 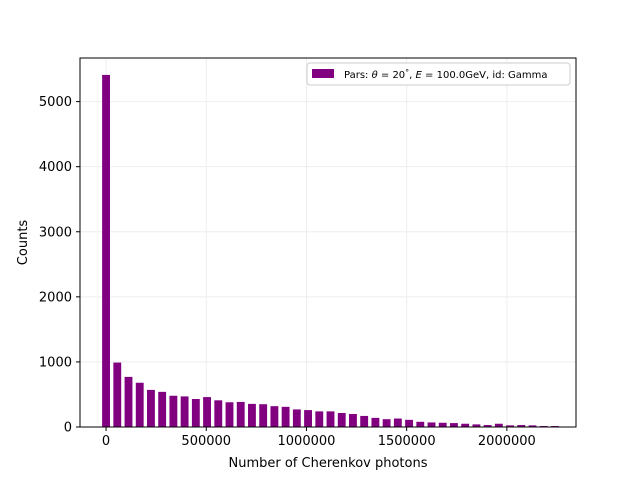 What do you see at coordinates (507, 441) in the screenshot?
I see `x-tick-label: 2000000` at bounding box center [507, 441].